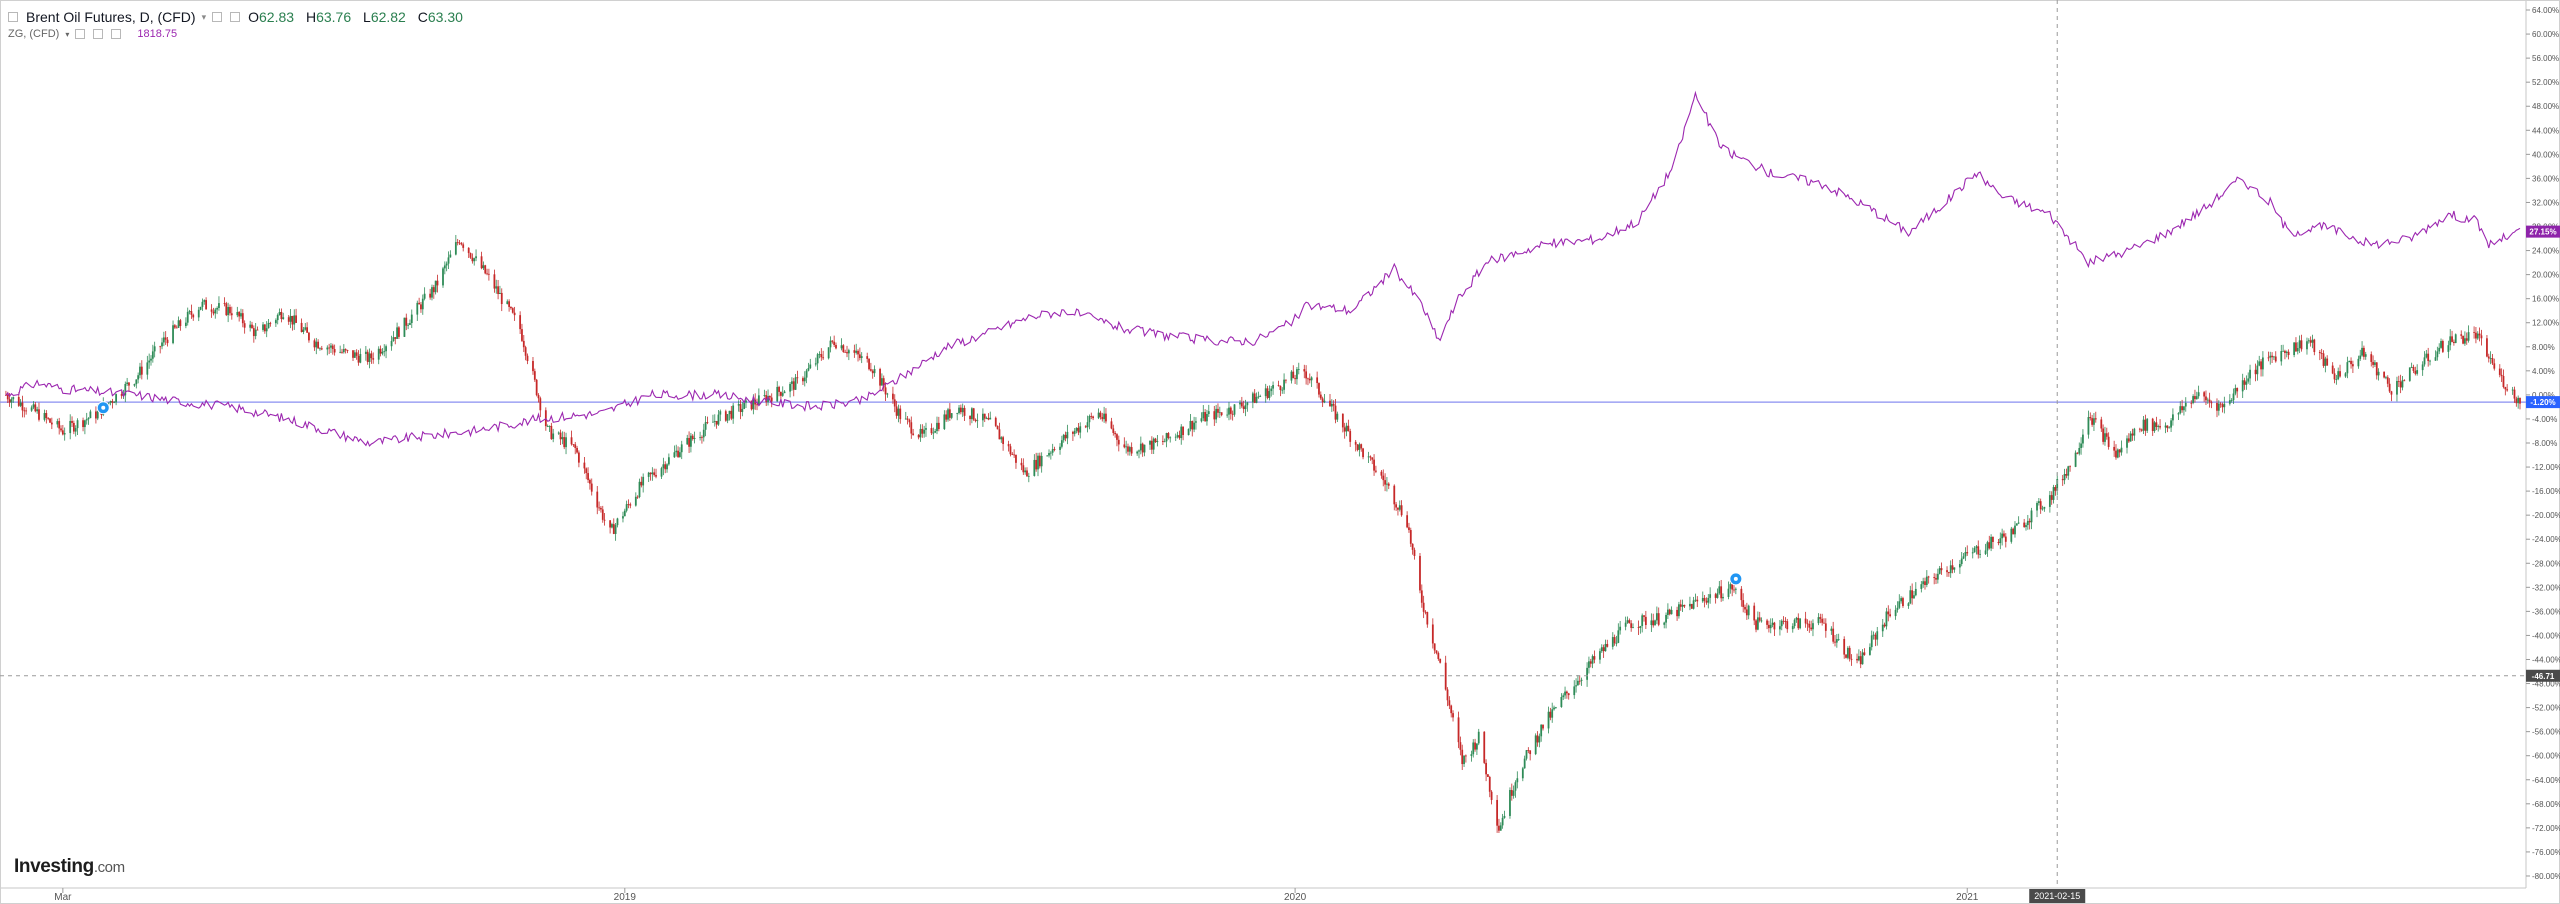 The width and height of the screenshot is (2560, 904). Describe the element at coordinates (2546, 804) in the screenshot. I see `y-tick-label: -68.00%` at that location.